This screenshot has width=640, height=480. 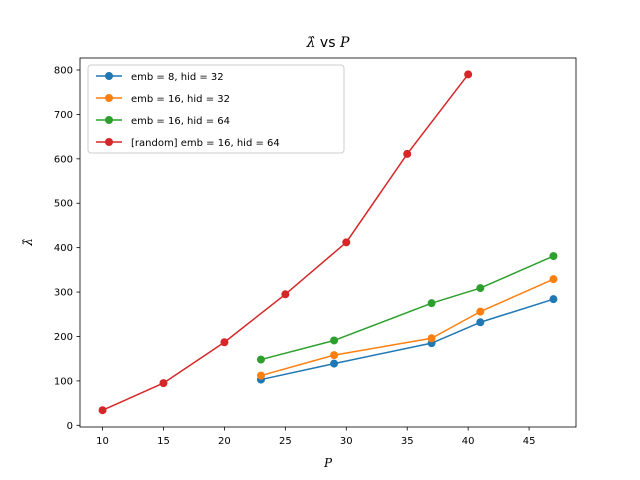 I want to click on legend-item: emb = 16, hid = 32, so click(x=163, y=99).